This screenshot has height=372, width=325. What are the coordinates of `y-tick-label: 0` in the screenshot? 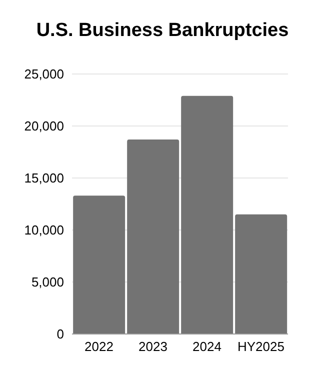 It's located at (60, 334).